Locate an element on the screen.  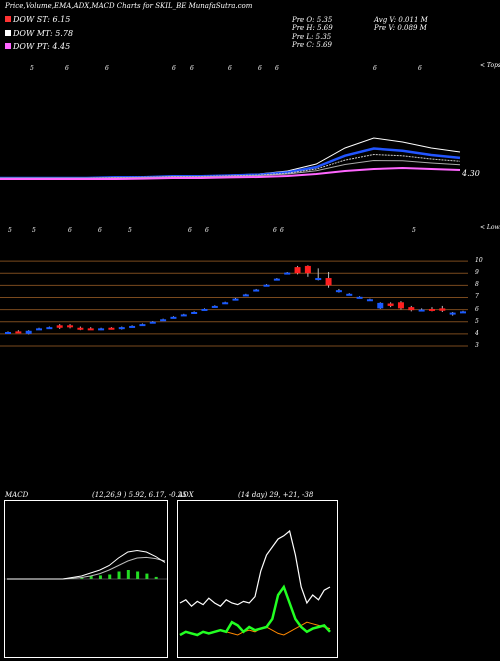
adx-chart-svg is located at coordinates (255, 583).